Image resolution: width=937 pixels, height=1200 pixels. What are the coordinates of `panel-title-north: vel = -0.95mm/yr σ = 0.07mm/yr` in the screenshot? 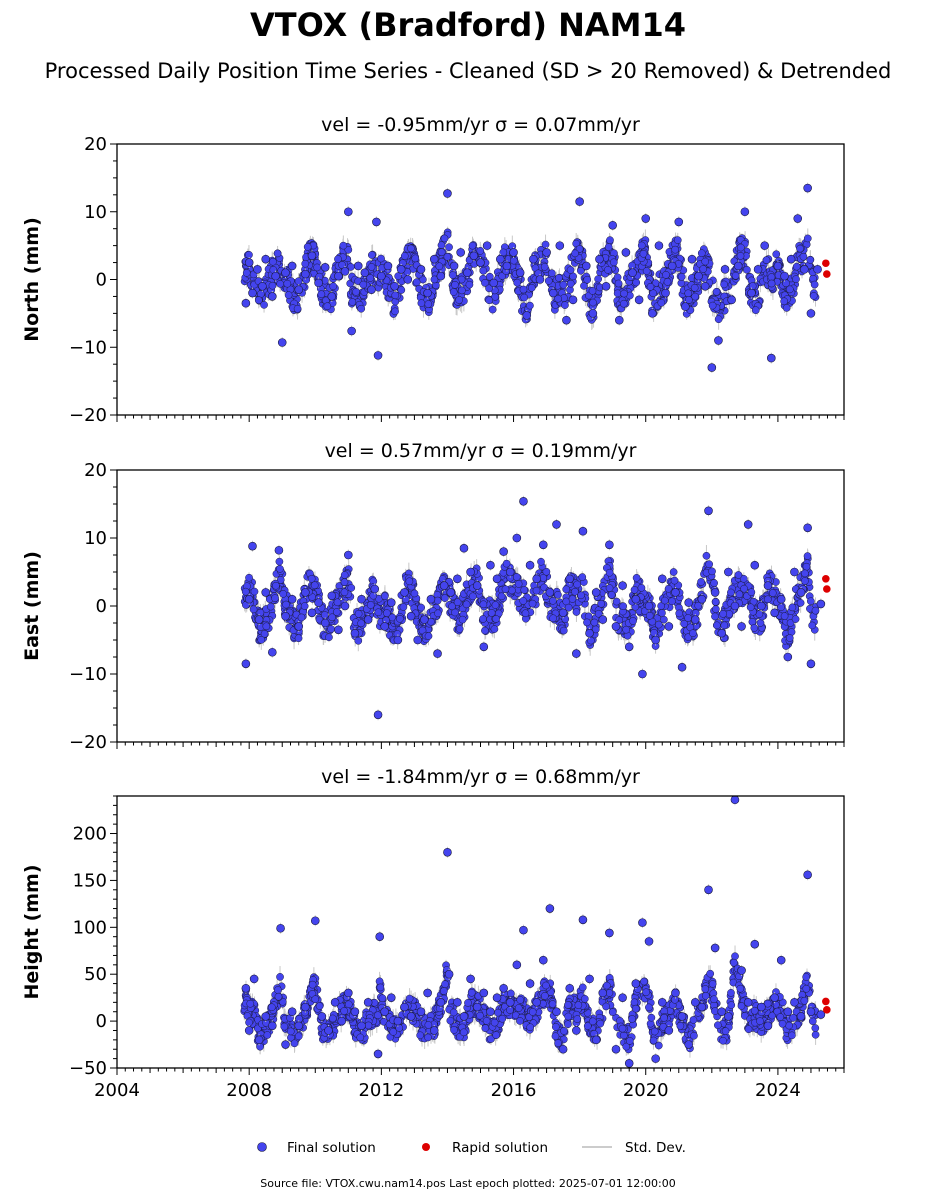 It's located at (480, 125).